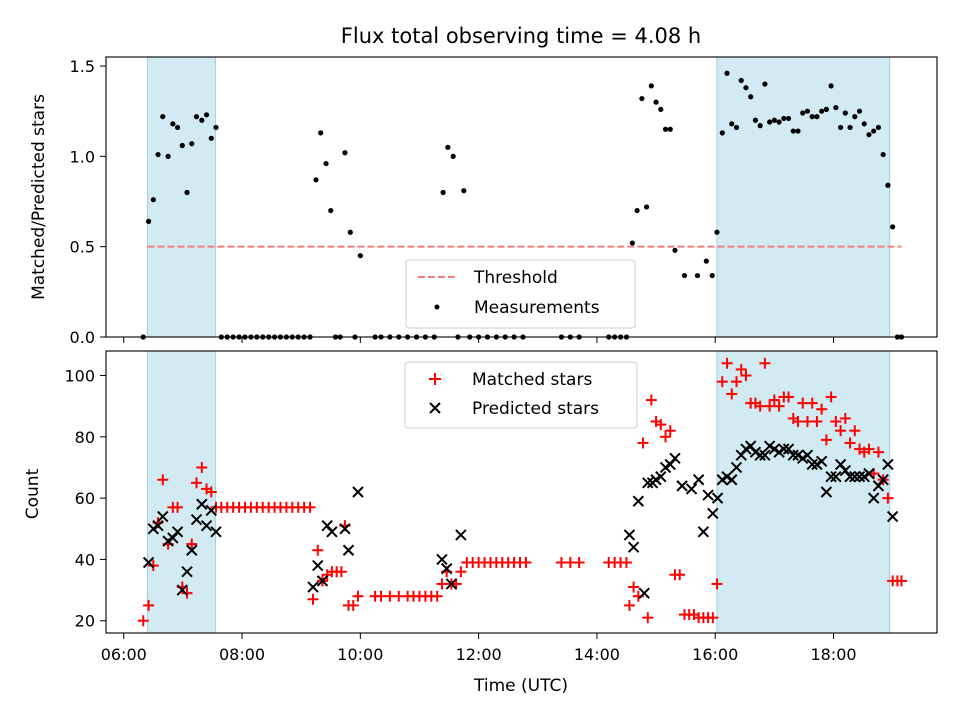 The width and height of the screenshot is (960, 720). What do you see at coordinates (803, 492) in the screenshot?
I see `shaded-interval` at bounding box center [803, 492].